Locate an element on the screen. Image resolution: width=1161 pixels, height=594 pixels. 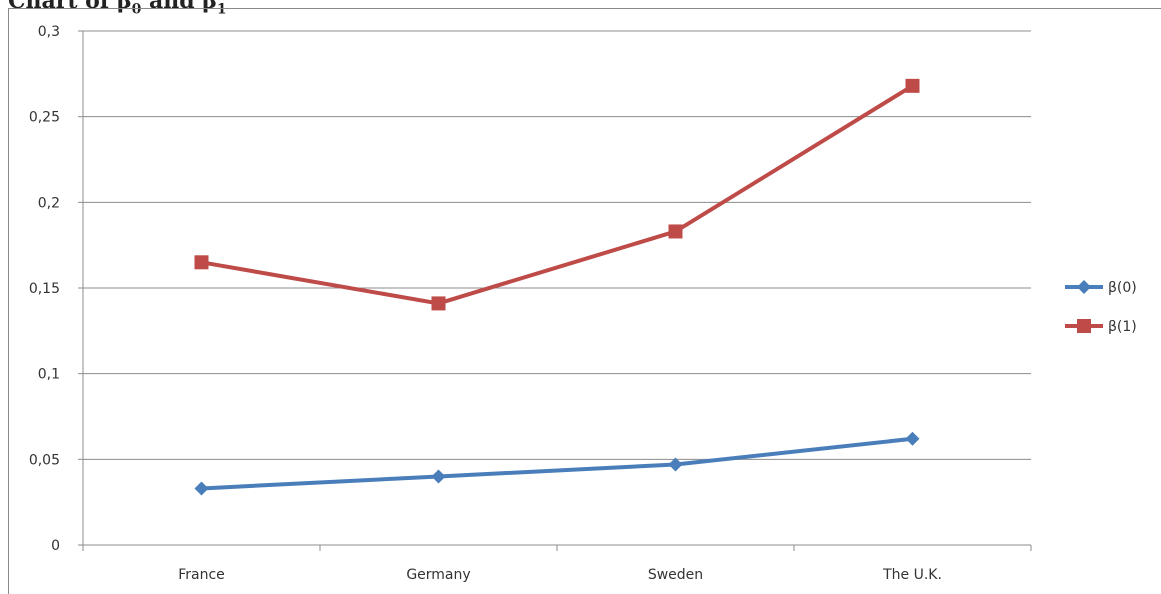
legend: β(0) β(1) is located at coordinates (1101, 307).